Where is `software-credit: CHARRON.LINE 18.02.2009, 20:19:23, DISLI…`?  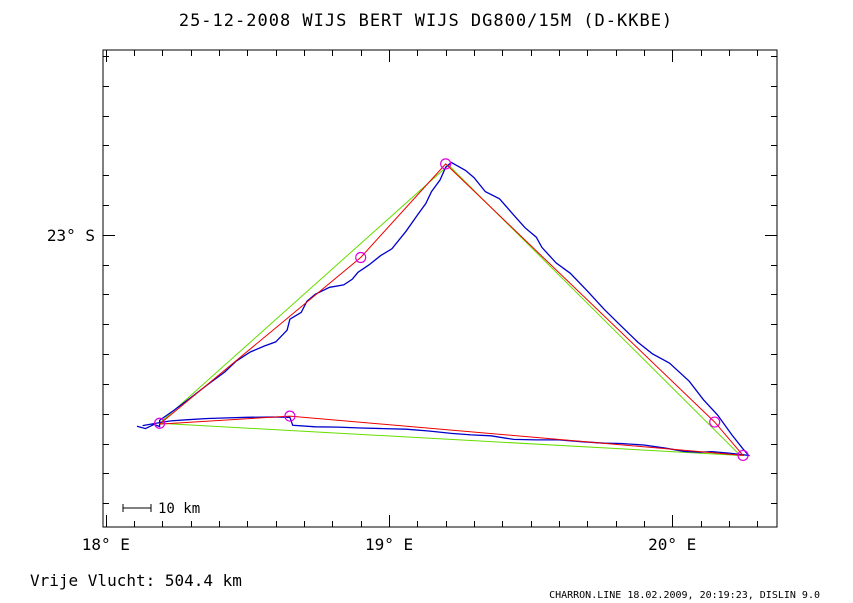 software-credit: CHARRON.LINE 18.02.2009, 20:19:23, DISLI… is located at coordinates (684, 595).